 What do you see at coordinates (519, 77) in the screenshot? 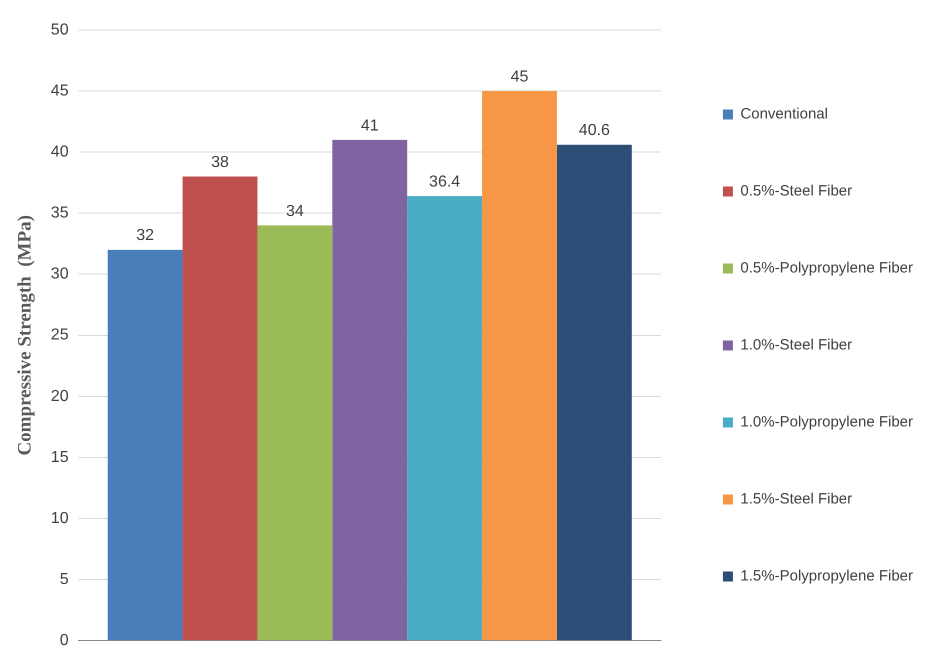
I see `data-label: 45` at bounding box center [519, 77].